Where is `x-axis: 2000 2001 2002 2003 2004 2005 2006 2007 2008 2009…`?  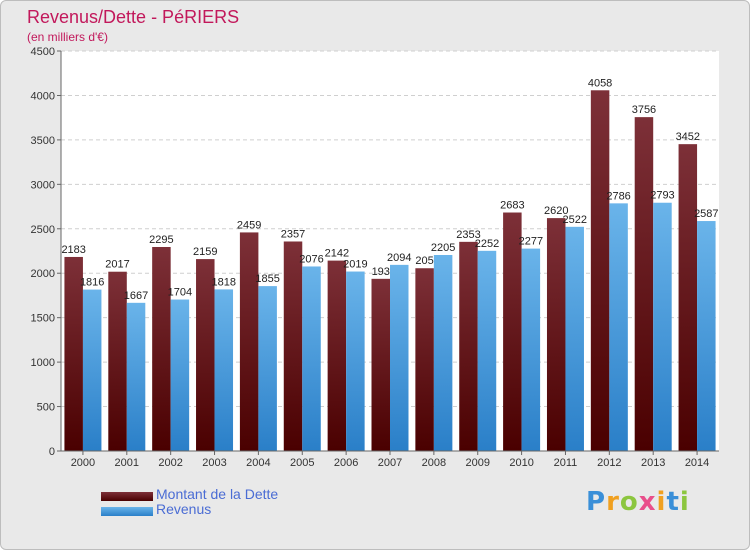
x-axis: 2000 2001 2002 2003 2004 2005 2006 2007 2008 2009… is located at coordinates (390, 459).